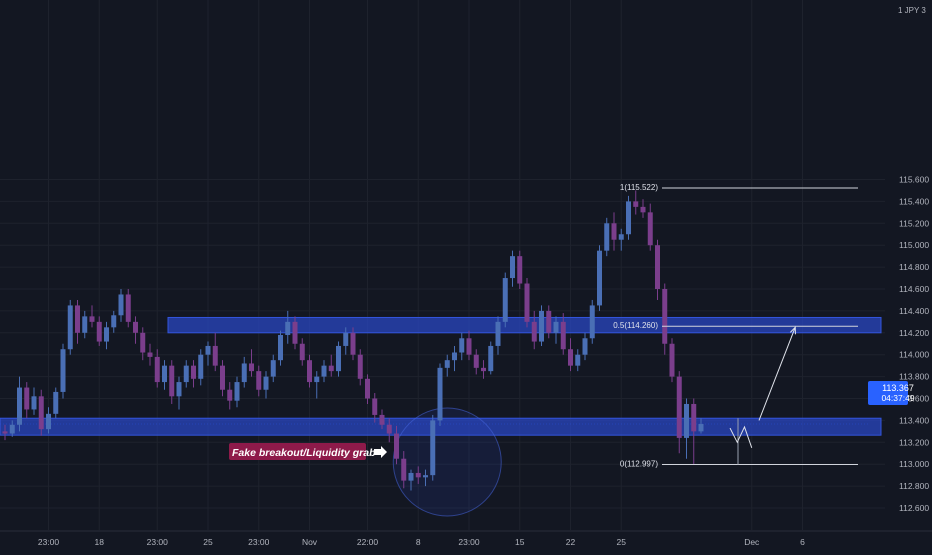 The width and height of the screenshot is (932, 555). I want to click on price-tick-label: 115.600, so click(914, 180).